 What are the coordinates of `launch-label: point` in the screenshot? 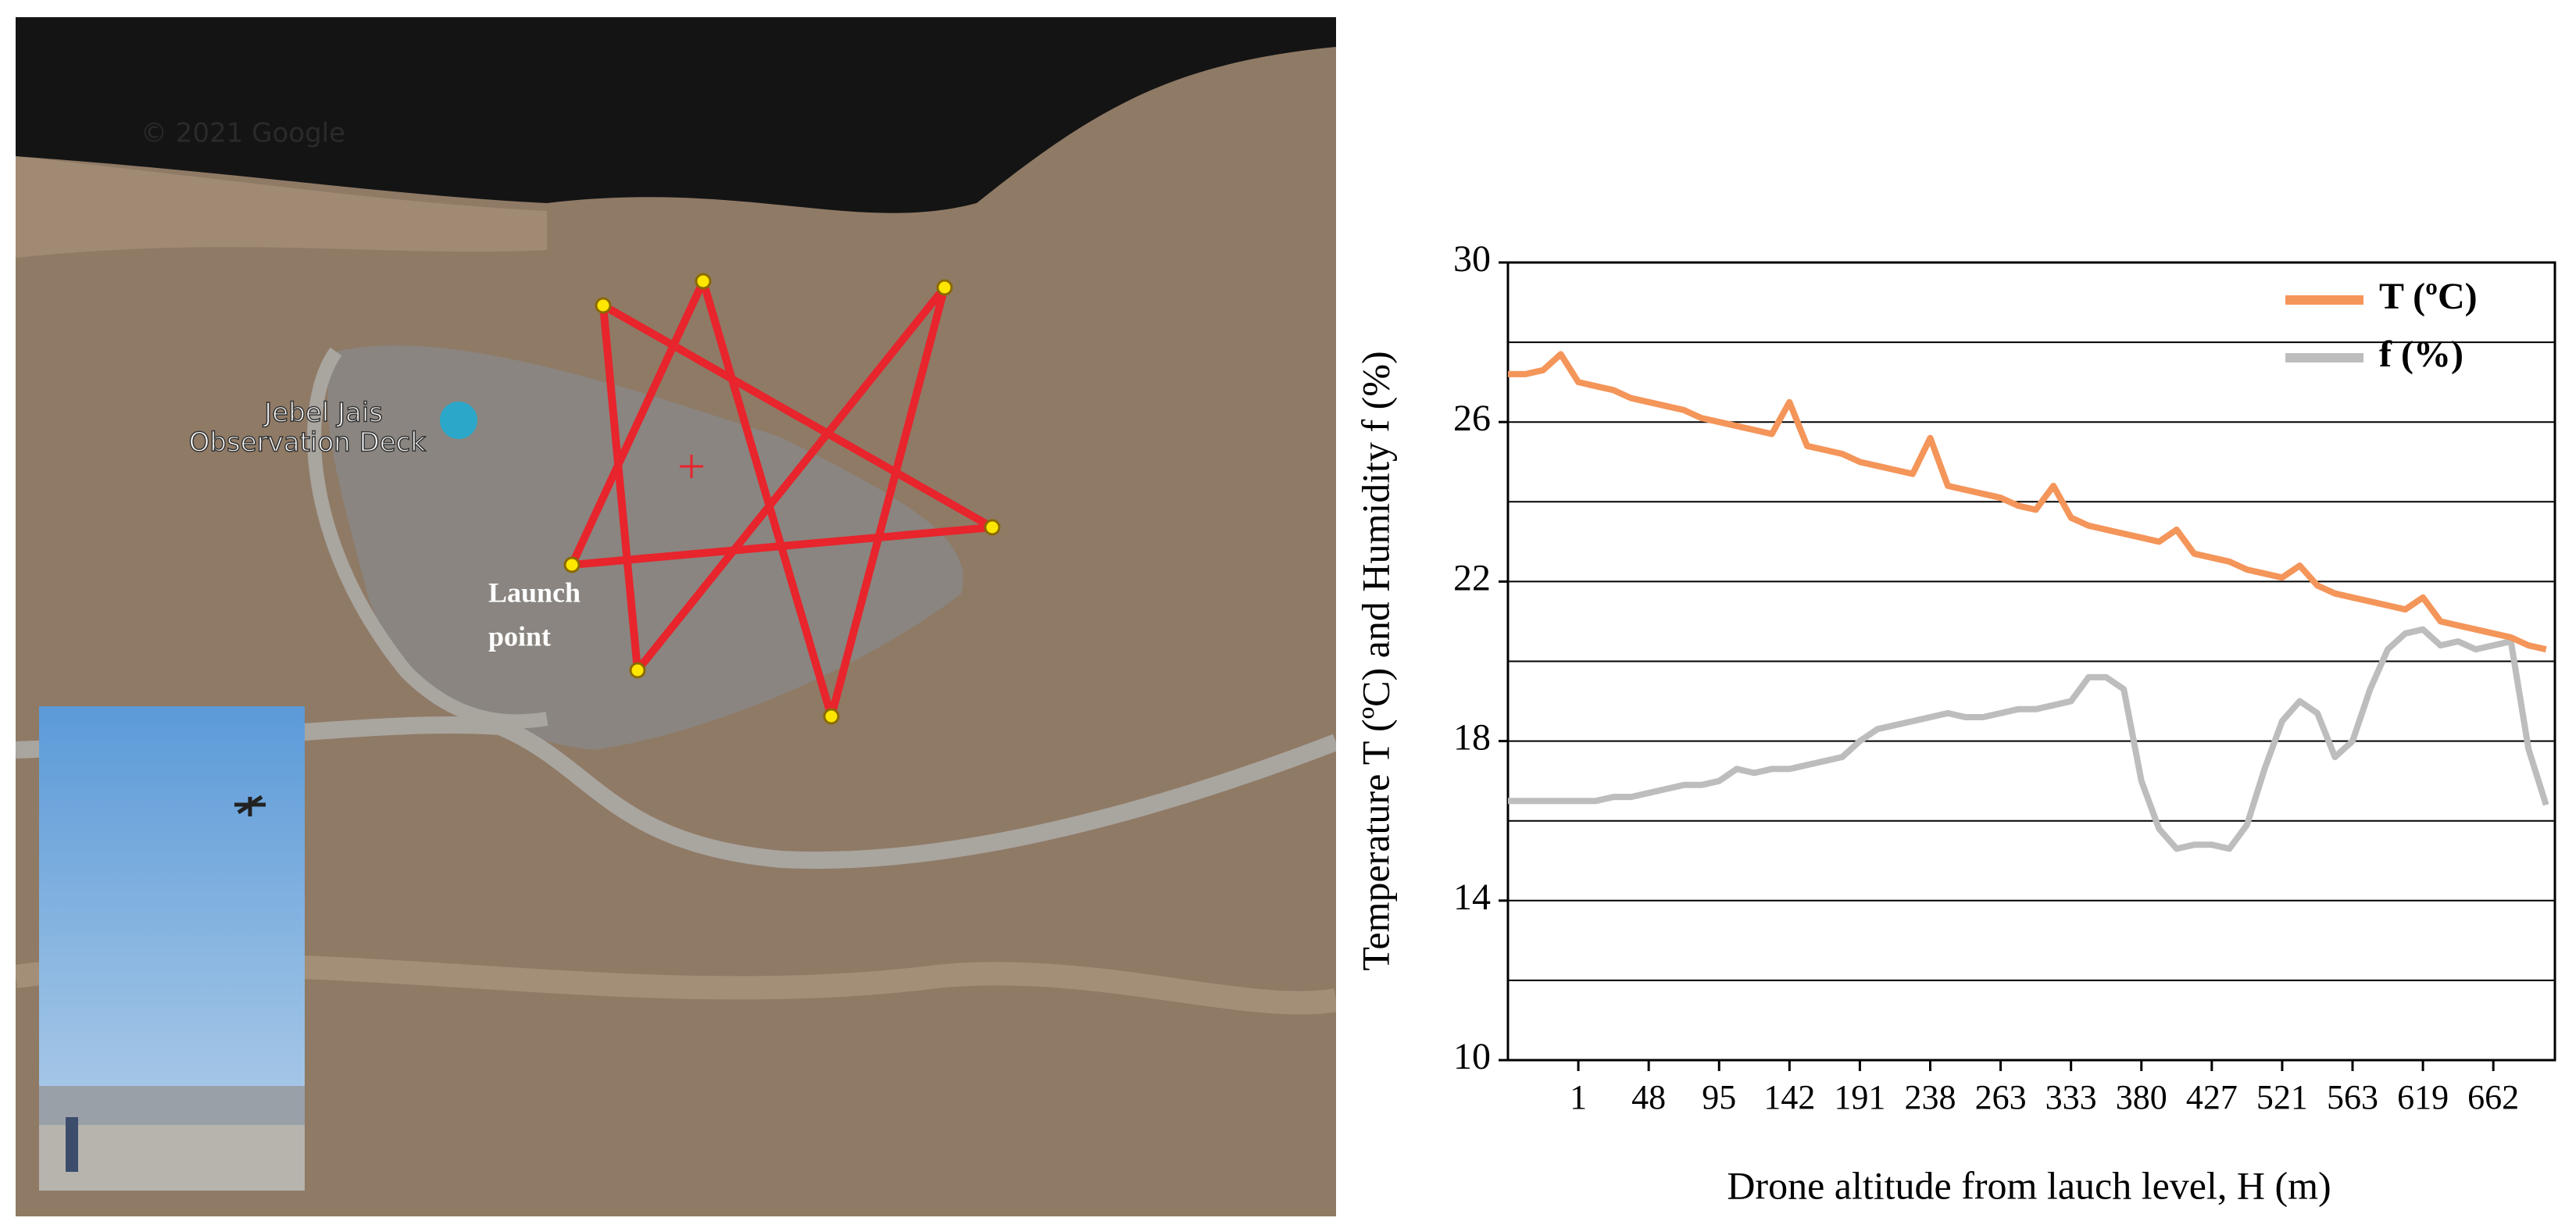 It's located at (520, 636).